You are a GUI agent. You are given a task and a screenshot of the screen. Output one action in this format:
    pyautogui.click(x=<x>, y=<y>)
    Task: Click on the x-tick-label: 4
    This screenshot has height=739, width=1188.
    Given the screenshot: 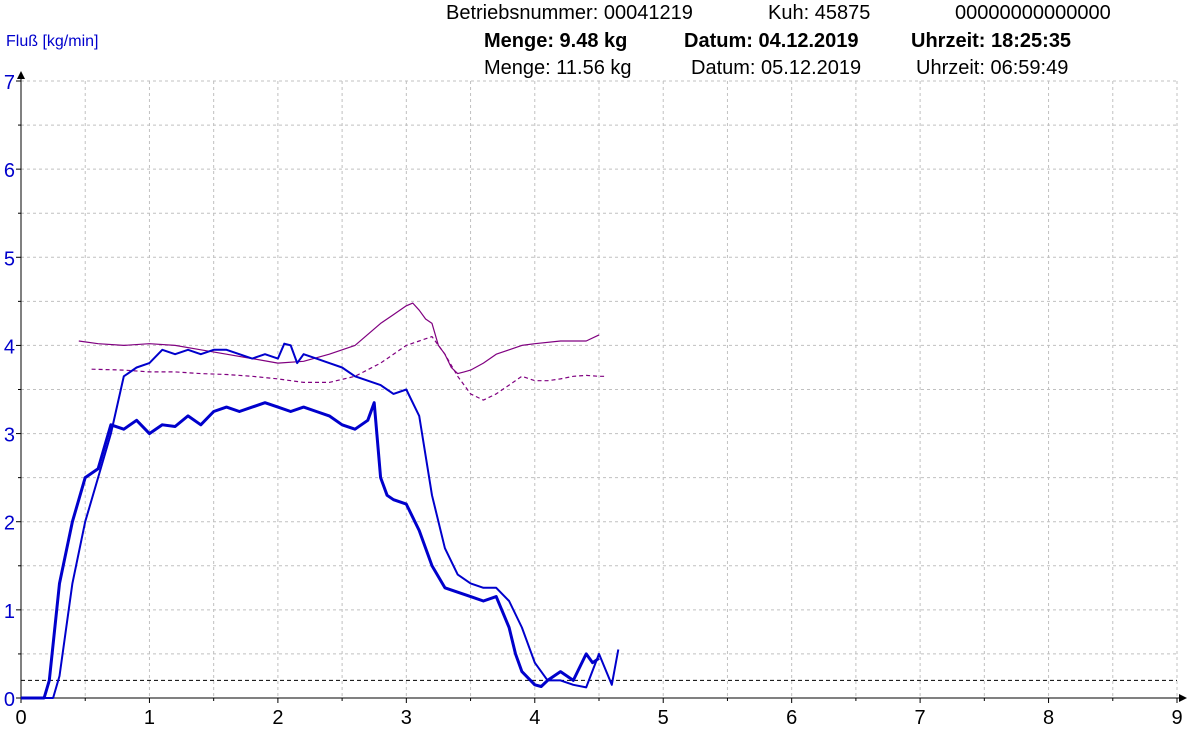 What is the action you would take?
    pyautogui.click(x=534, y=718)
    